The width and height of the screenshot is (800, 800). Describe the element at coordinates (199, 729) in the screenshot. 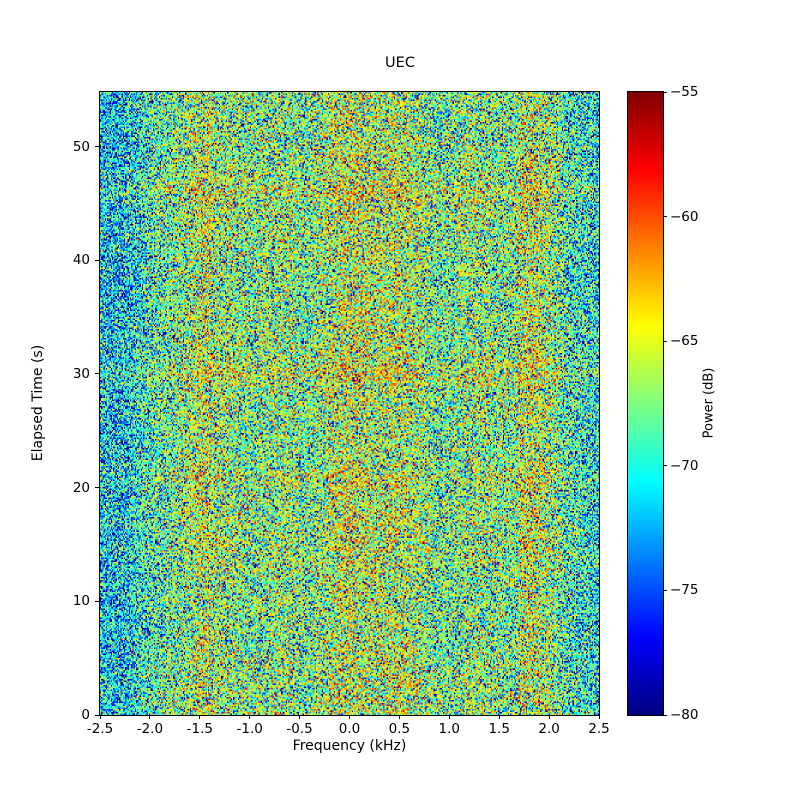

I see `x-tick-label: -1.5` at that location.